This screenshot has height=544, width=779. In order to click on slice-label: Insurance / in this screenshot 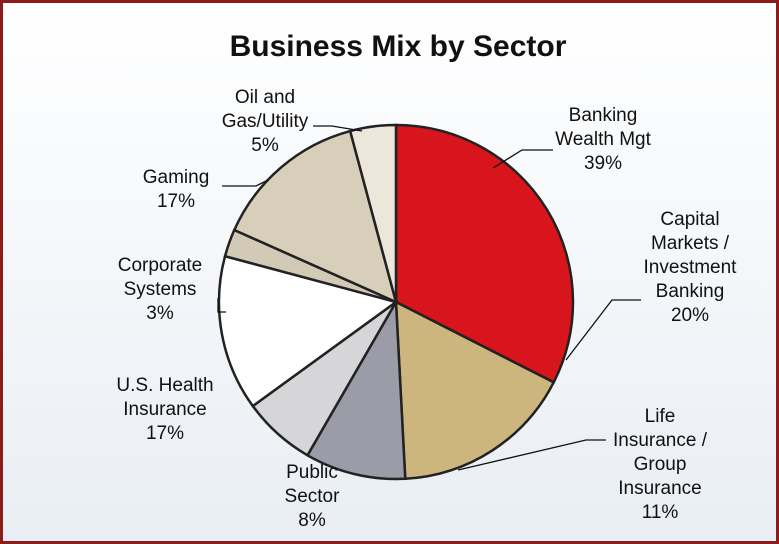, I will do `click(660, 440)`.